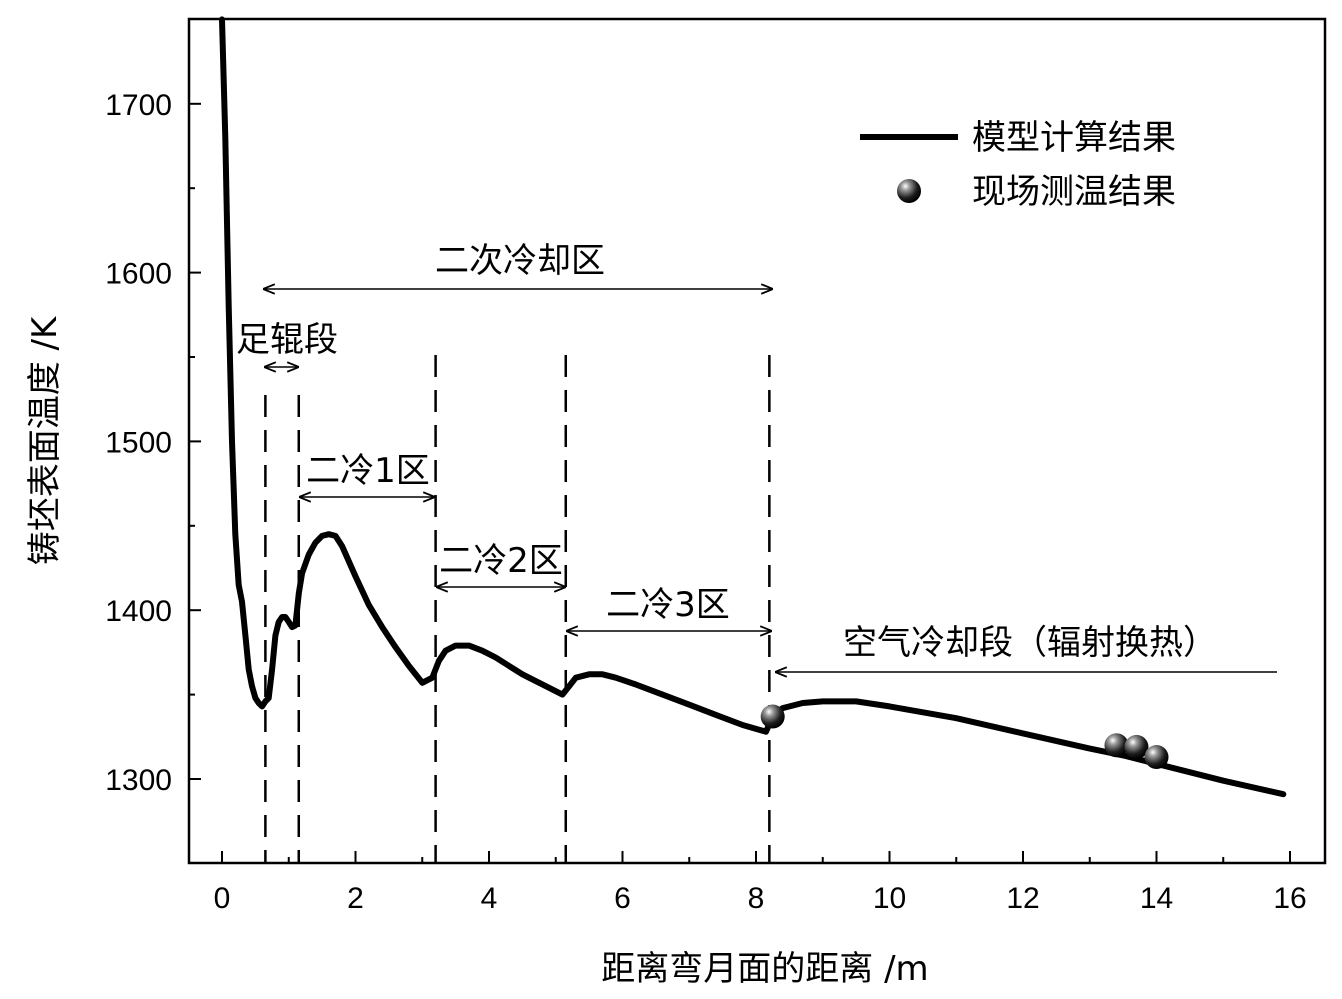 Image resolution: width=1342 pixels, height=999 pixels. I want to click on foot-roll-label: 足辊段, so click(287, 340).